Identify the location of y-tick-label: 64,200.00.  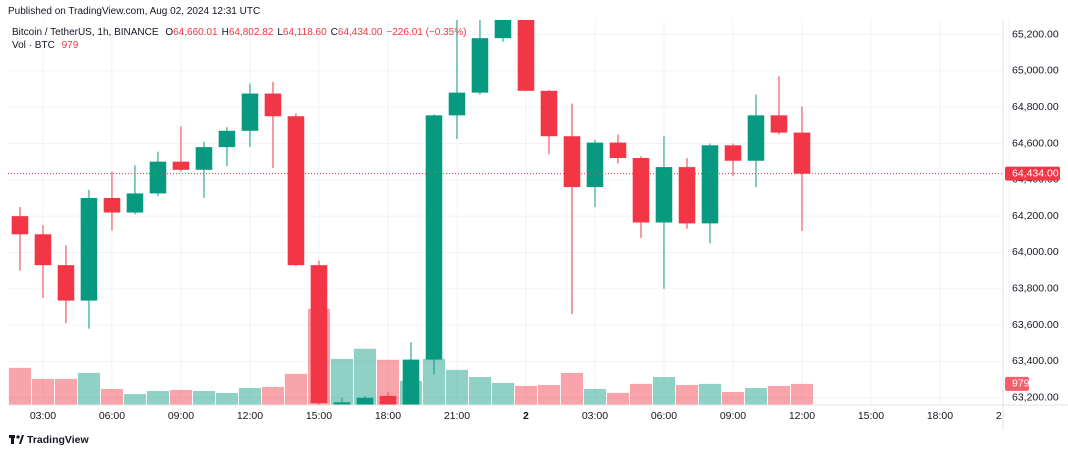
(1035, 216).